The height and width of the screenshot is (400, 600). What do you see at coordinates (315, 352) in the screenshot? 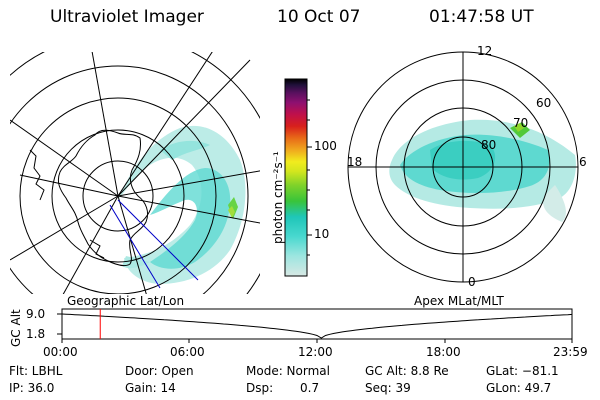
I see `timeline-xtick-1200: 12:00` at bounding box center [315, 352].